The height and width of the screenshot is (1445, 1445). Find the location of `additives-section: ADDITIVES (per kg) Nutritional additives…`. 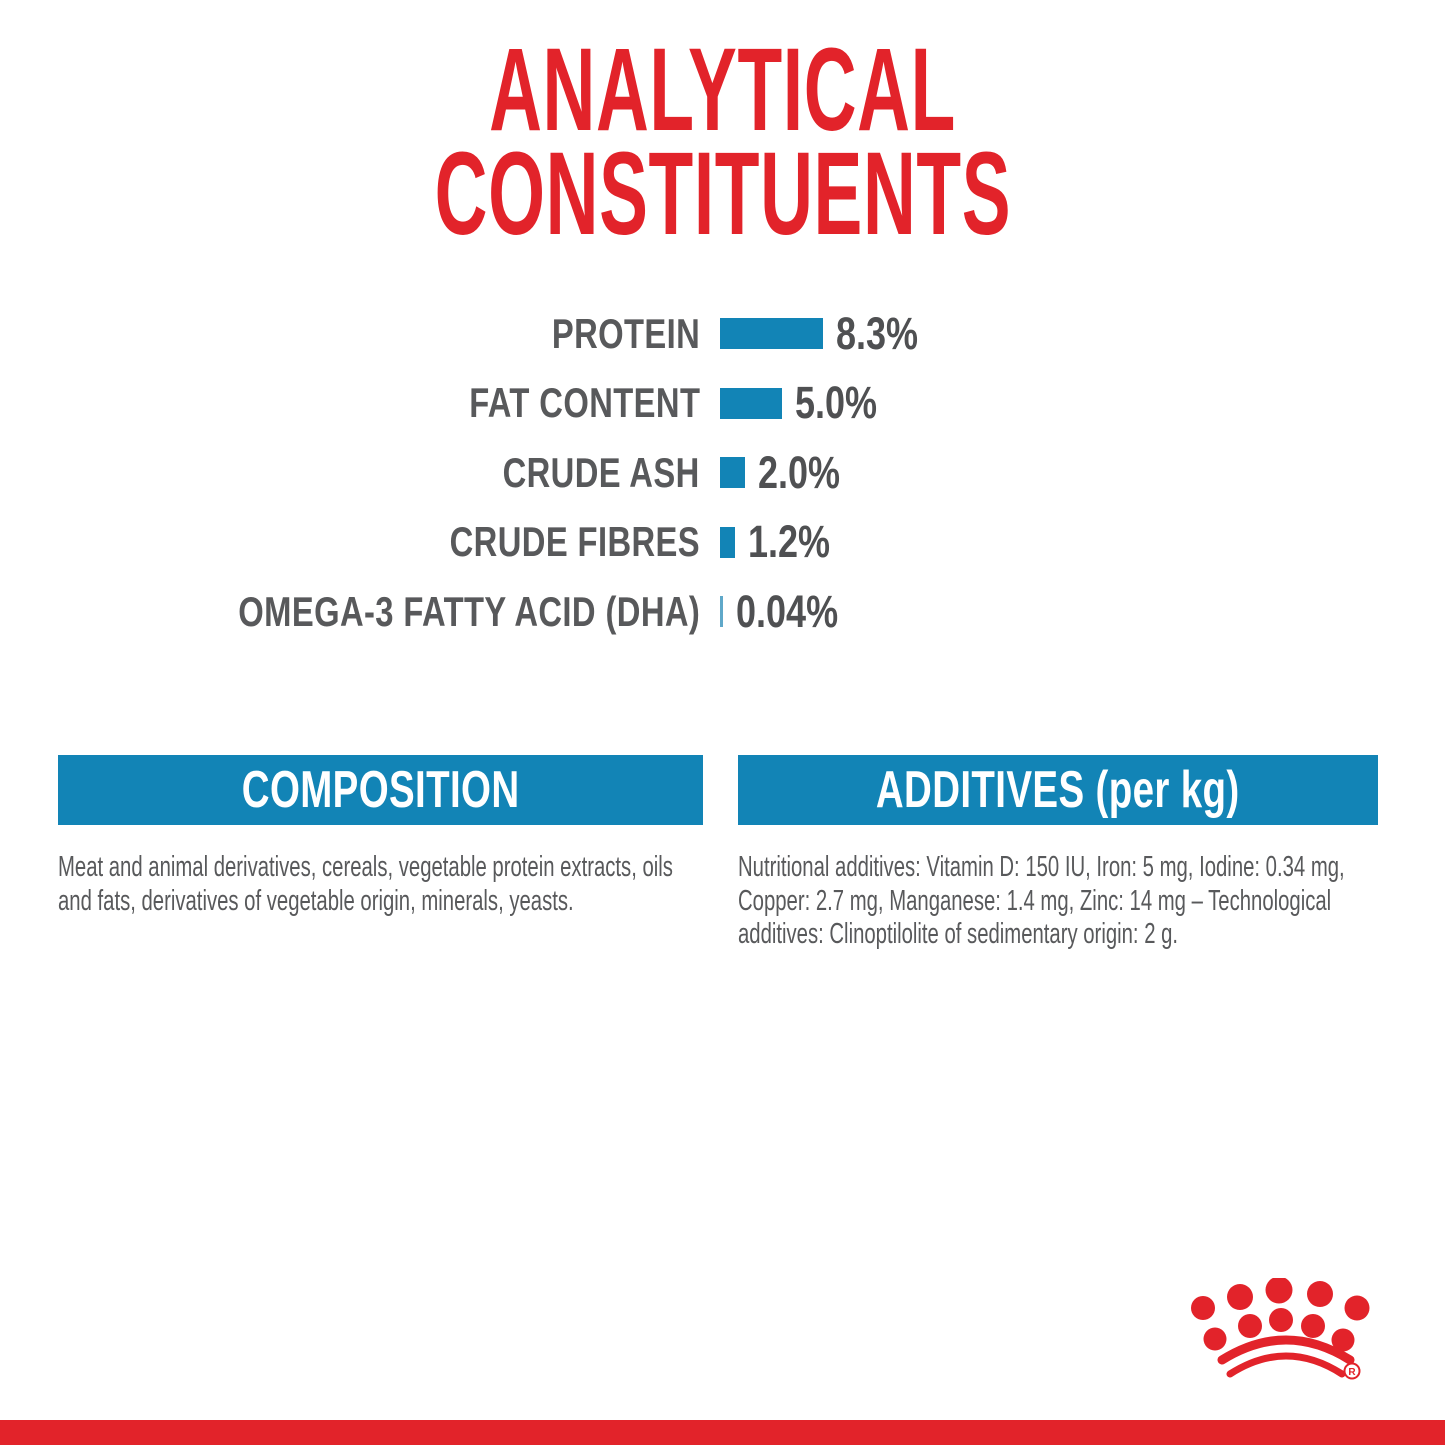

additives-section: ADDITIVES (per kg) Nutritional additives… is located at coordinates (1058, 853).